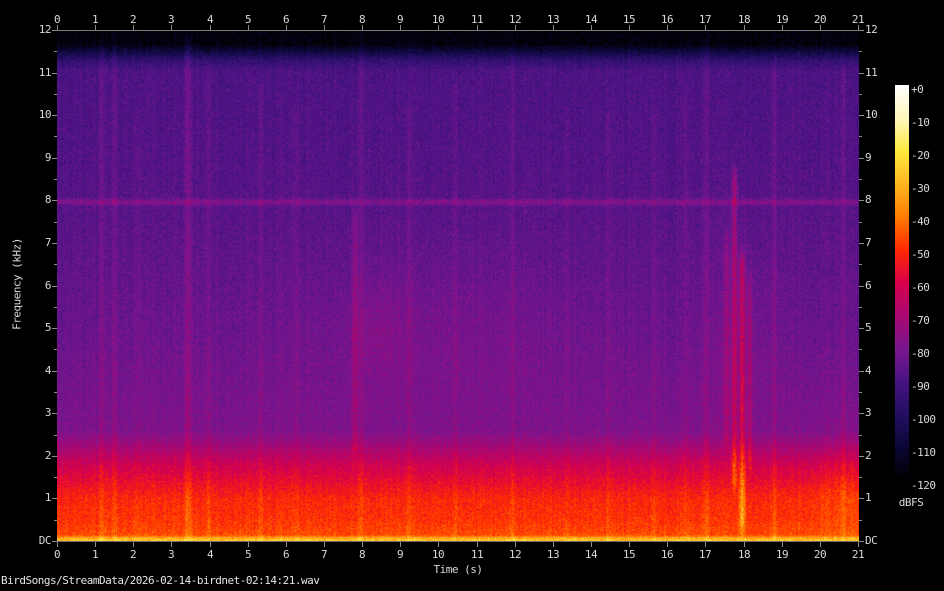 The image size is (944, 591). I want to click on x-axis-title: Time (s), so click(458, 569).